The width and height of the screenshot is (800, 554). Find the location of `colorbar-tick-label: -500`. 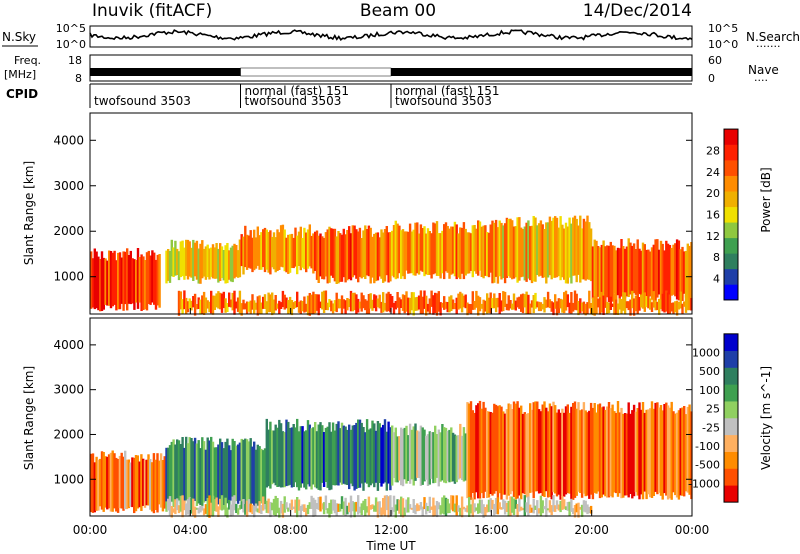

colorbar-tick-label: -500 is located at coordinates (707, 465).